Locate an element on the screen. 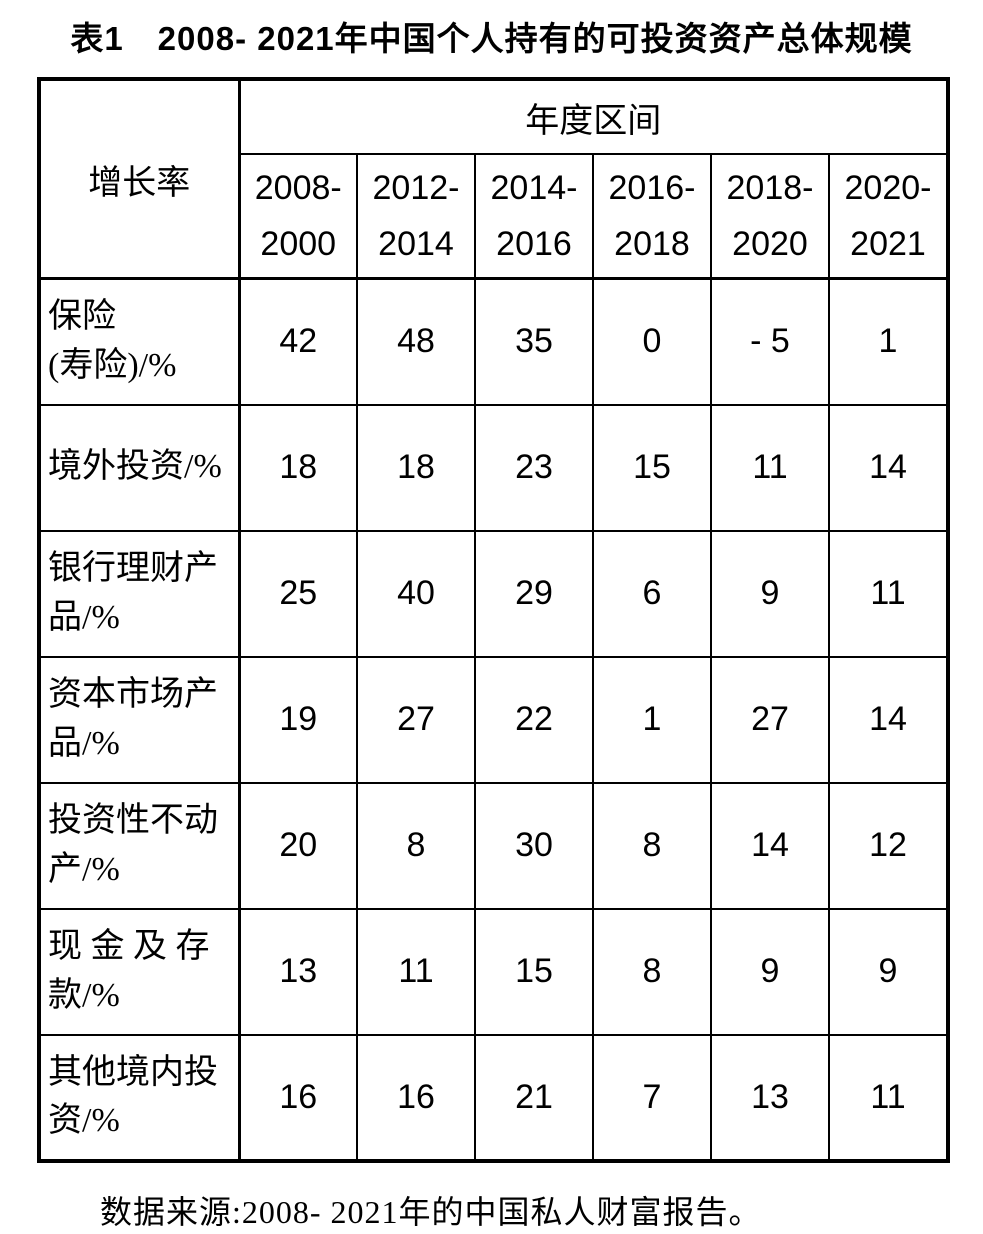 The height and width of the screenshot is (1234, 983). col-header-2008-2000: 2008- 2000 is located at coordinates (298, 216).